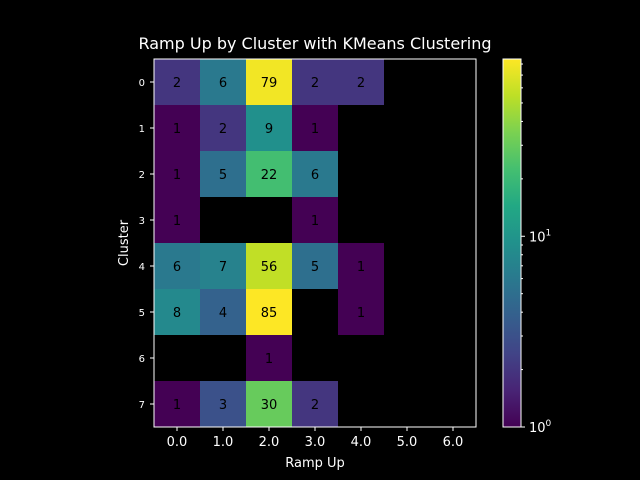 The height and width of the screenshot is (480, 640). I want to click on y-axis-label: Cluster, so click(124, 242).